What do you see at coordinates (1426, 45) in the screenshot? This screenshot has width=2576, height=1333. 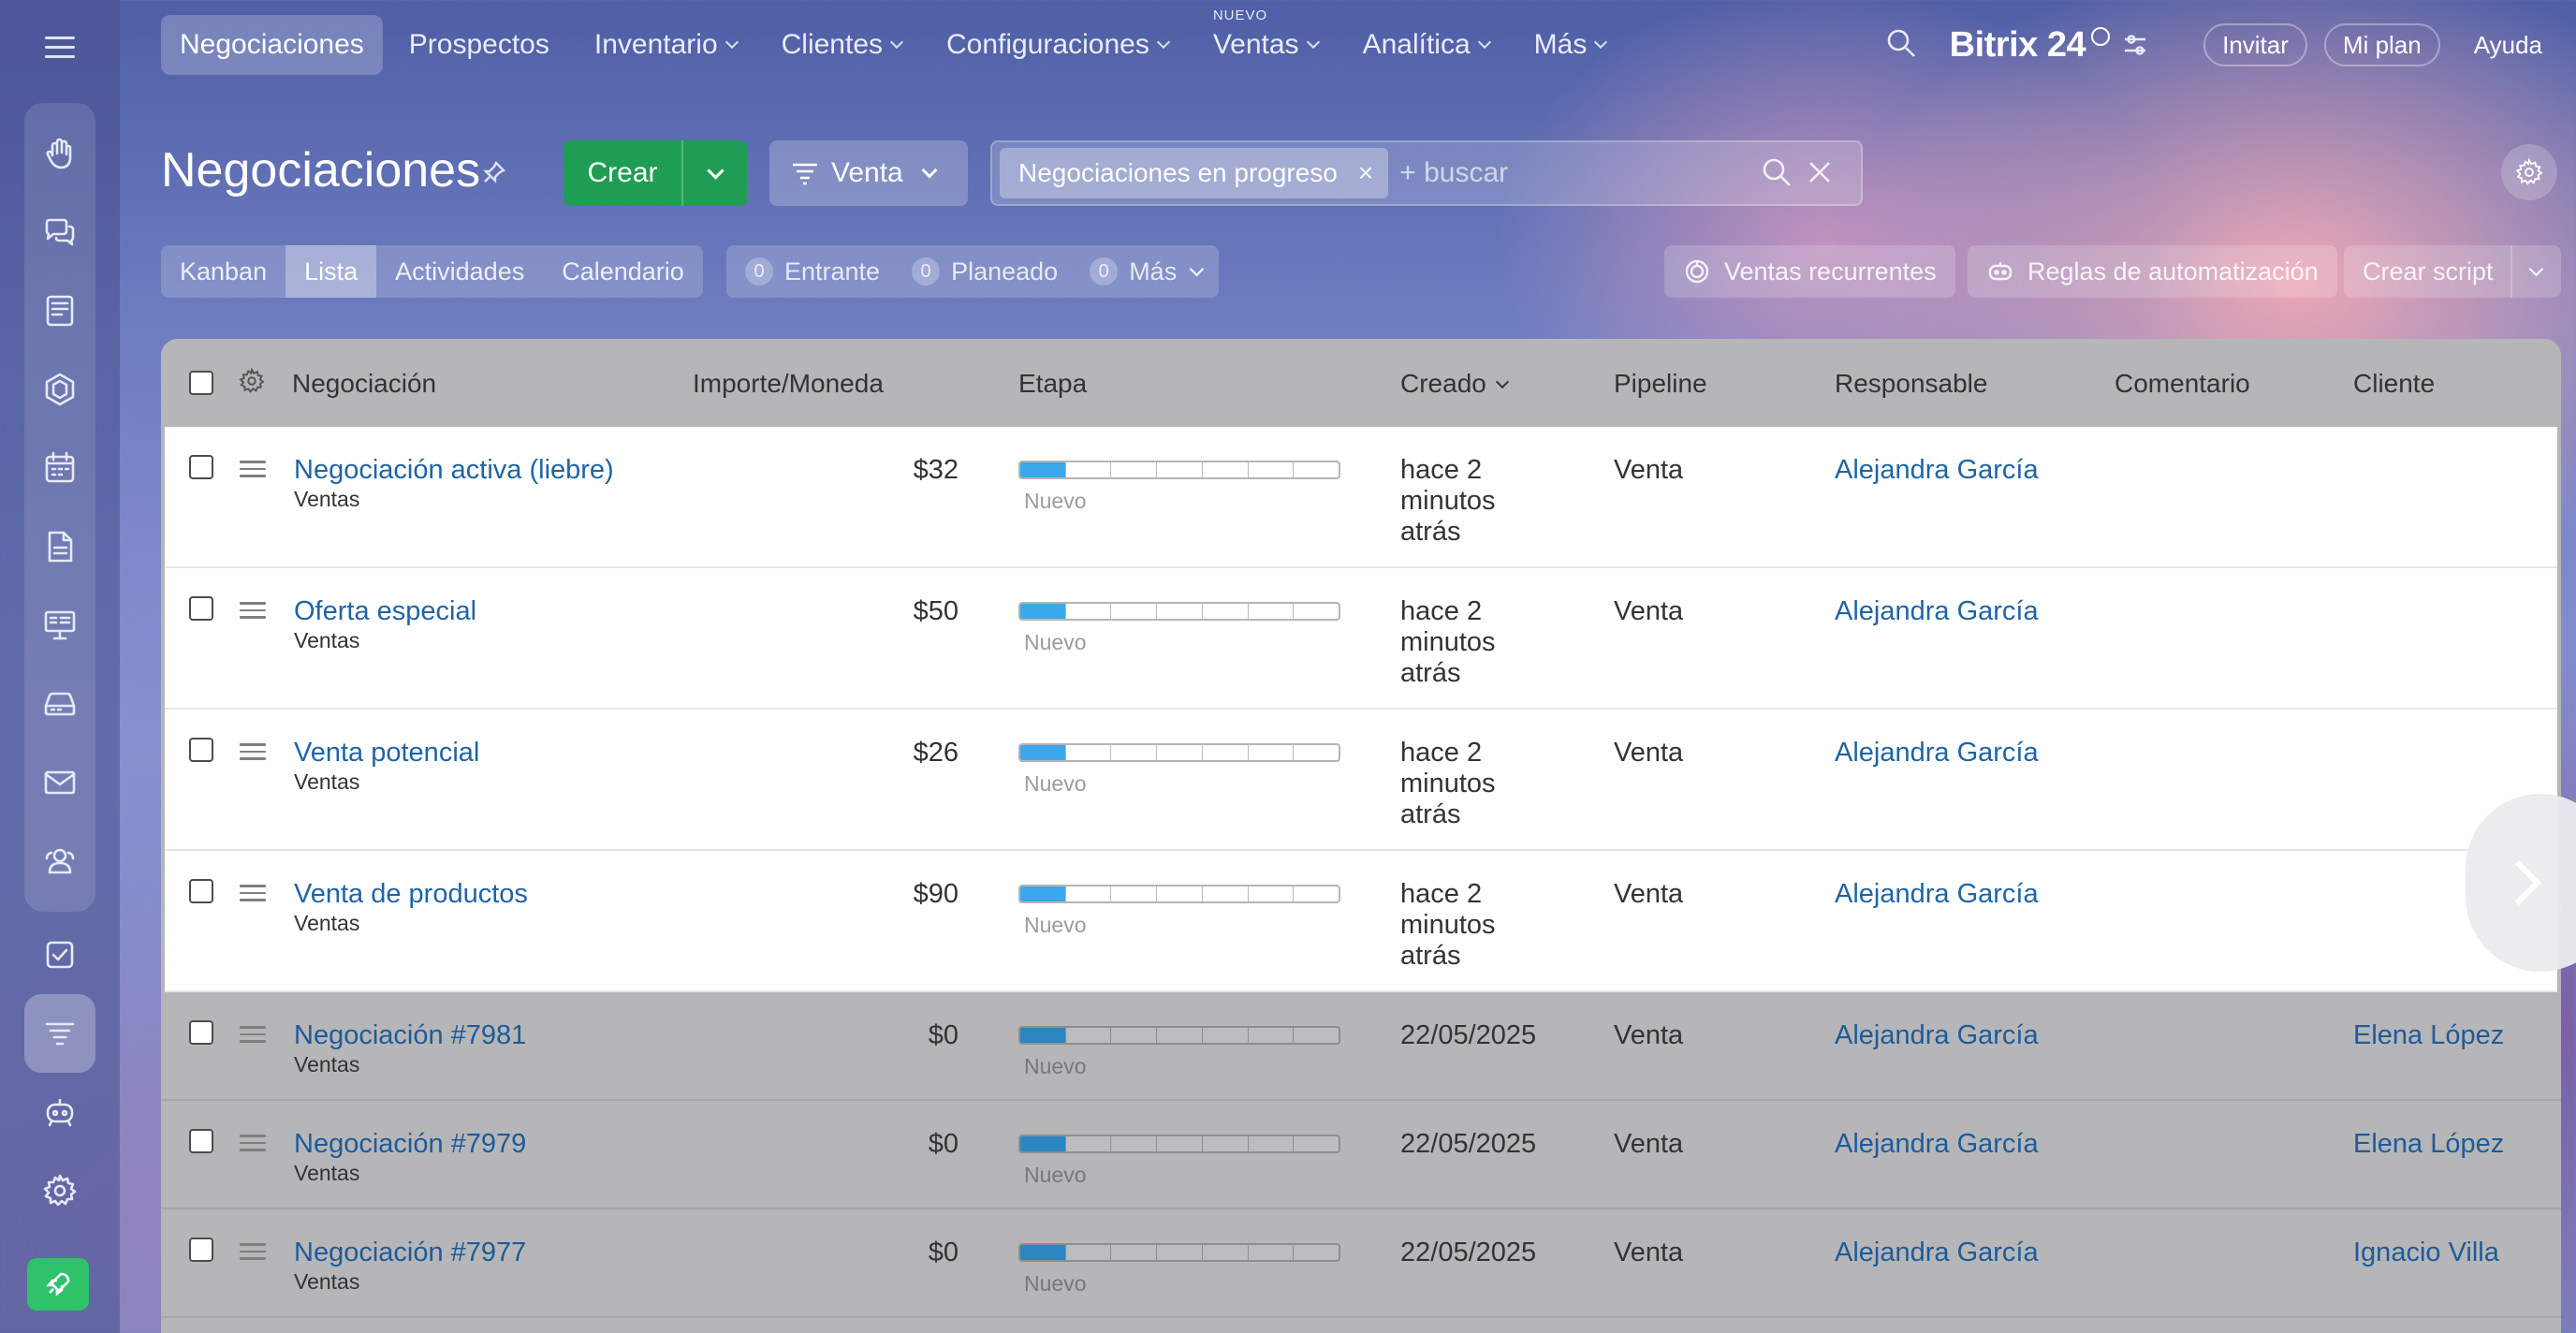 I see `topnav-item-6: Analítica` at bounding box center [1426, 45].